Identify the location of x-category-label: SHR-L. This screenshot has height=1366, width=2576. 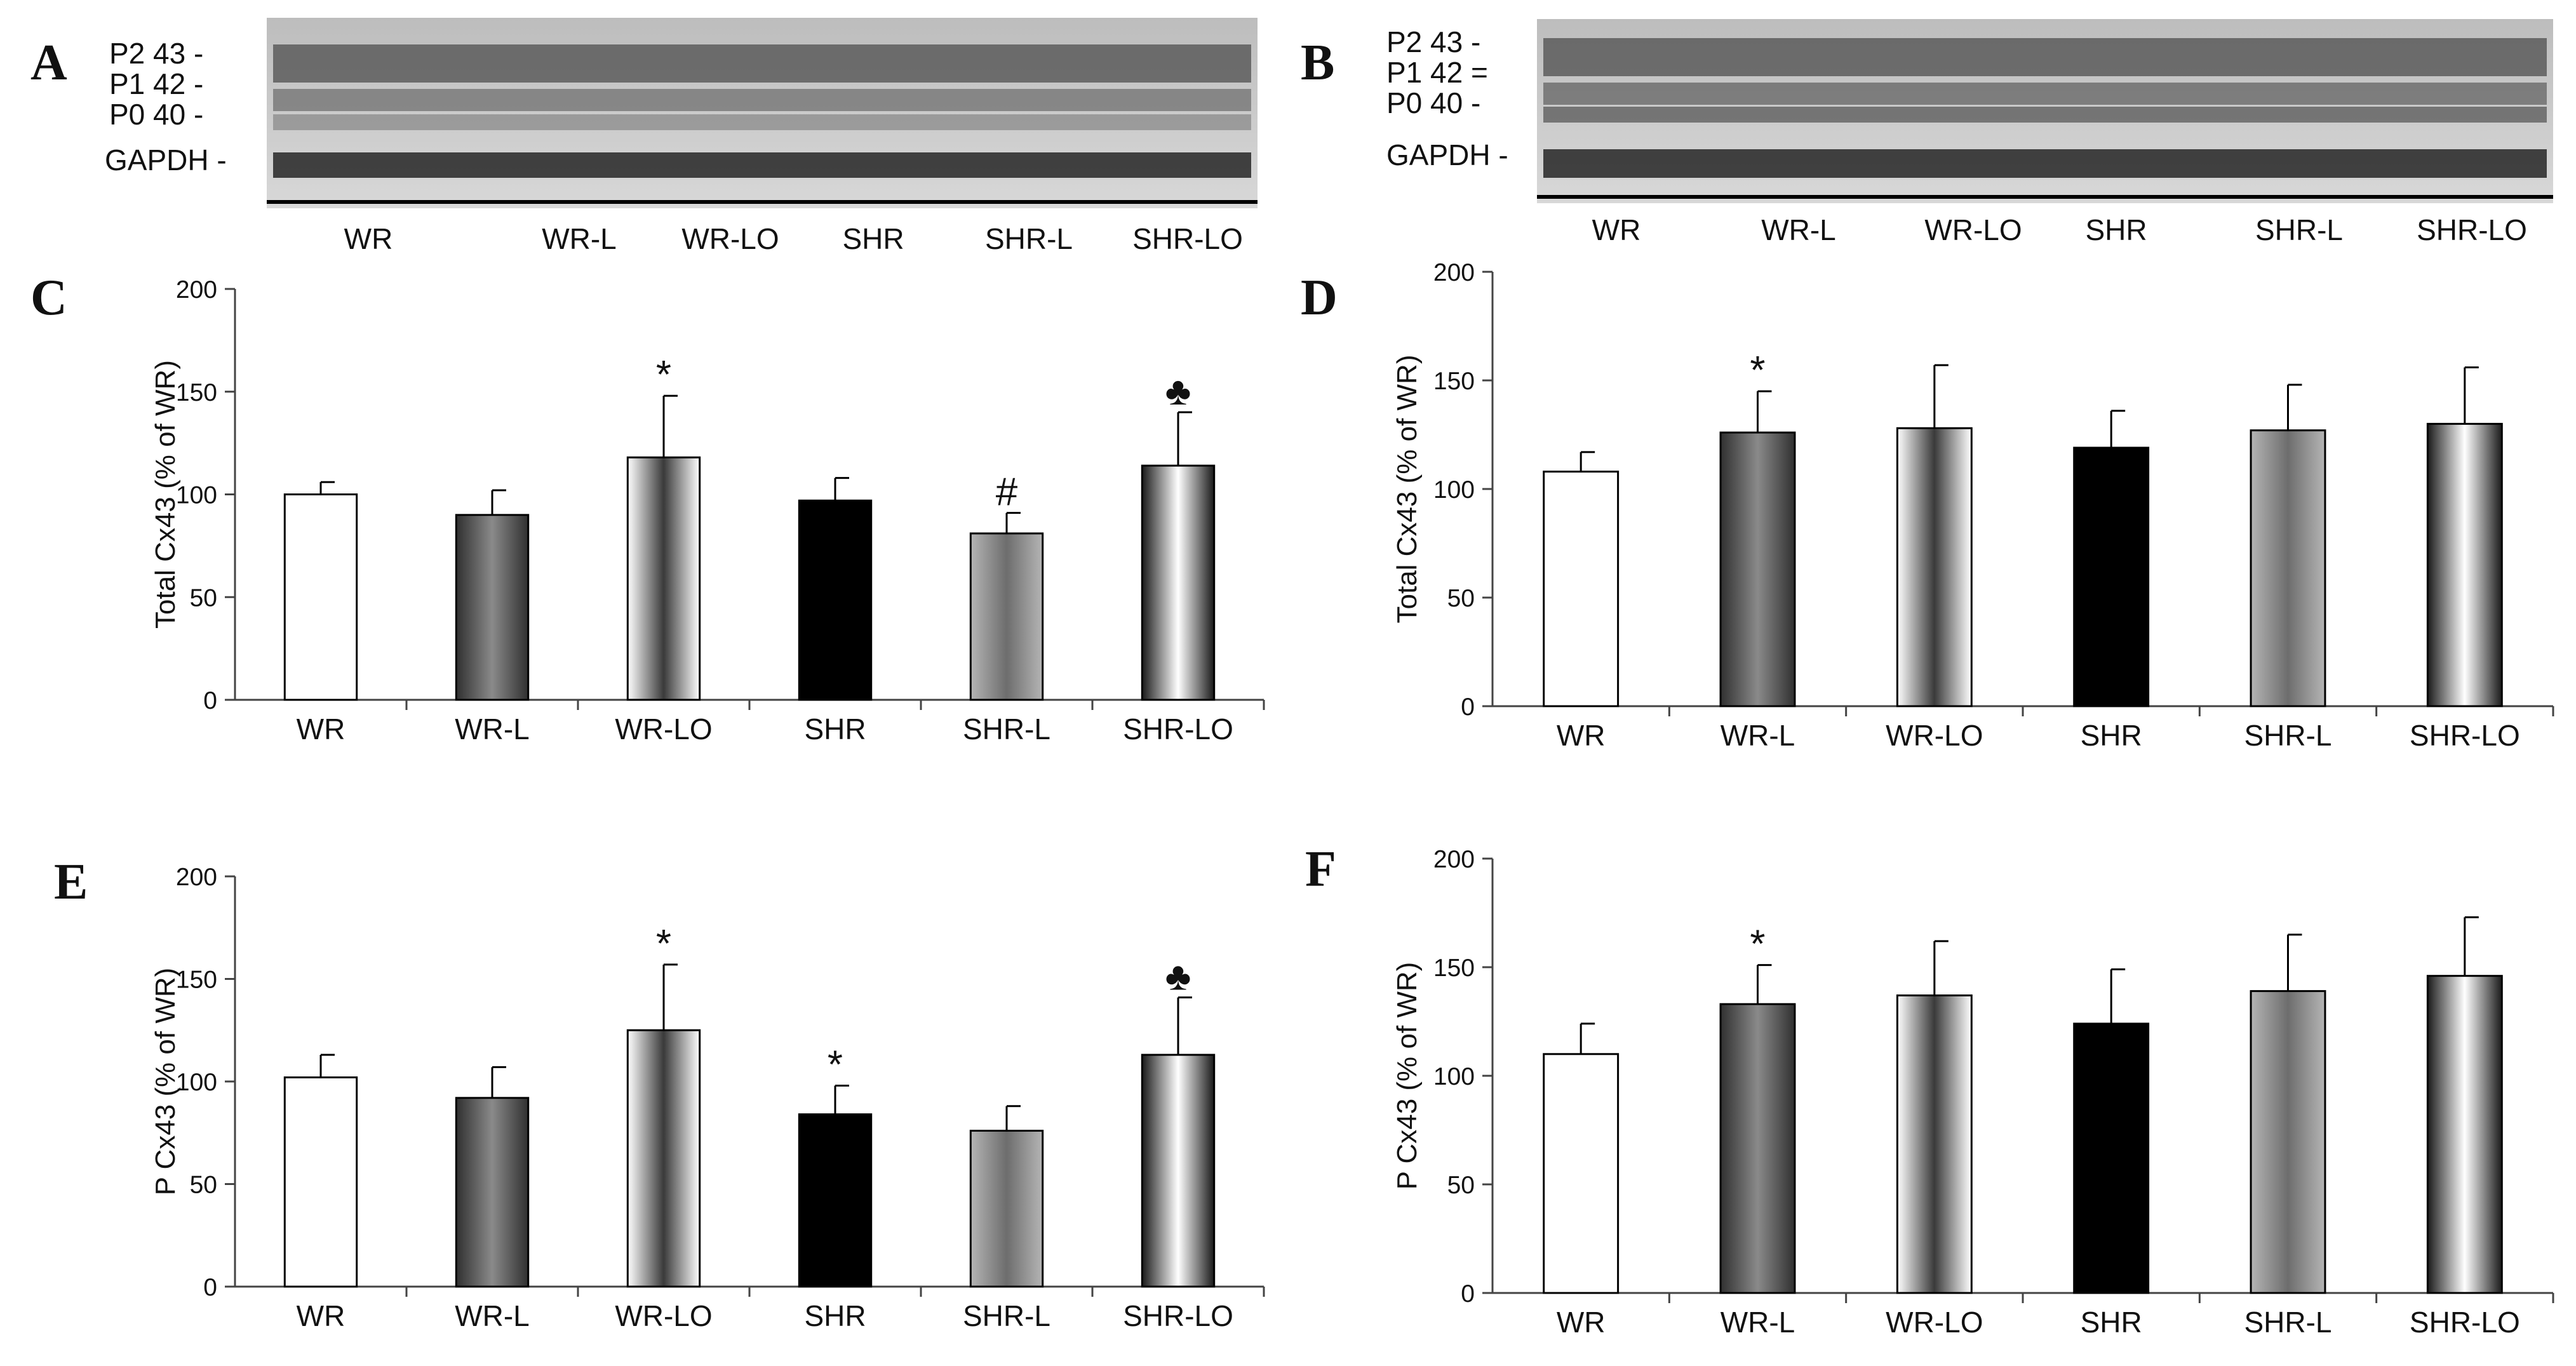
(1006, 729).